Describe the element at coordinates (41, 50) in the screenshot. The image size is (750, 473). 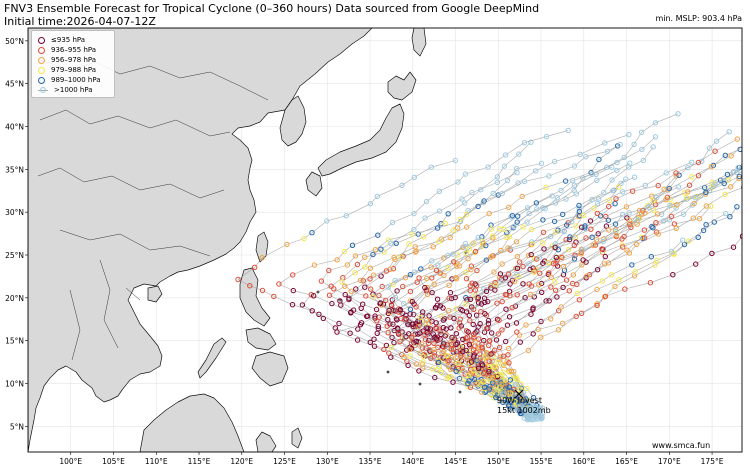
I see `legend-swatch` at that location.